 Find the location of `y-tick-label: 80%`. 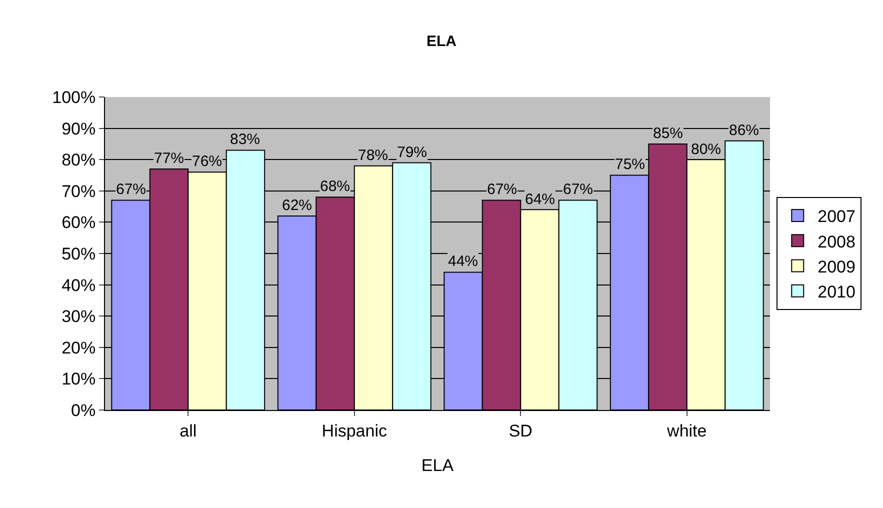

y-tick-label: 80% is located at coordinates (79, 160).